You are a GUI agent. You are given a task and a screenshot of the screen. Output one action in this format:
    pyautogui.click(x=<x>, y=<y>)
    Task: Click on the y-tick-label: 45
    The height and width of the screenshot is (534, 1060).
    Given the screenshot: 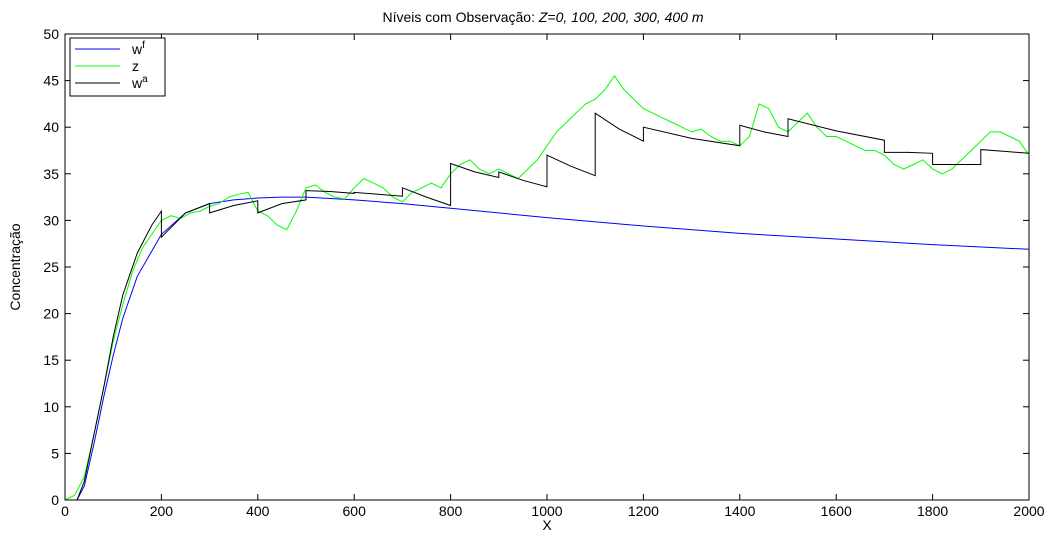 What is the action you would take?
    pyautogui.click(x=51, y=81)
    